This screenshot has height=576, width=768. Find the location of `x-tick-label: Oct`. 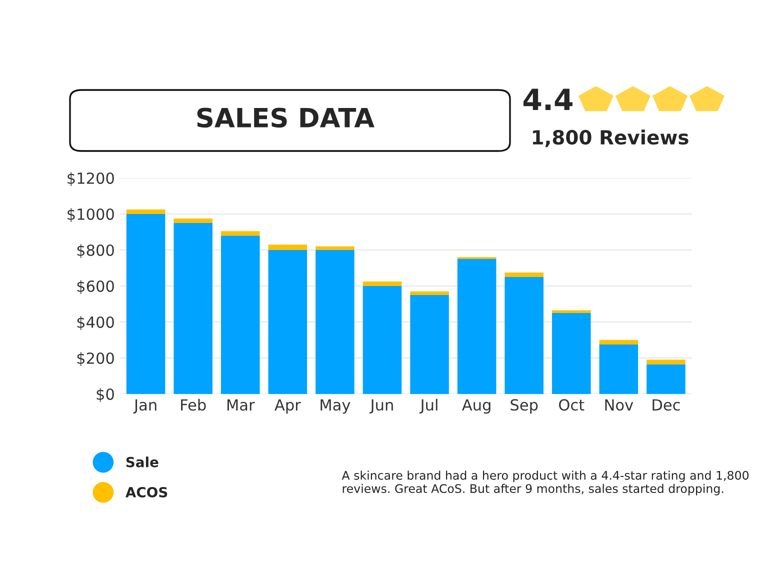

x-tick-label: Oct is located at coordinates (571, 405).